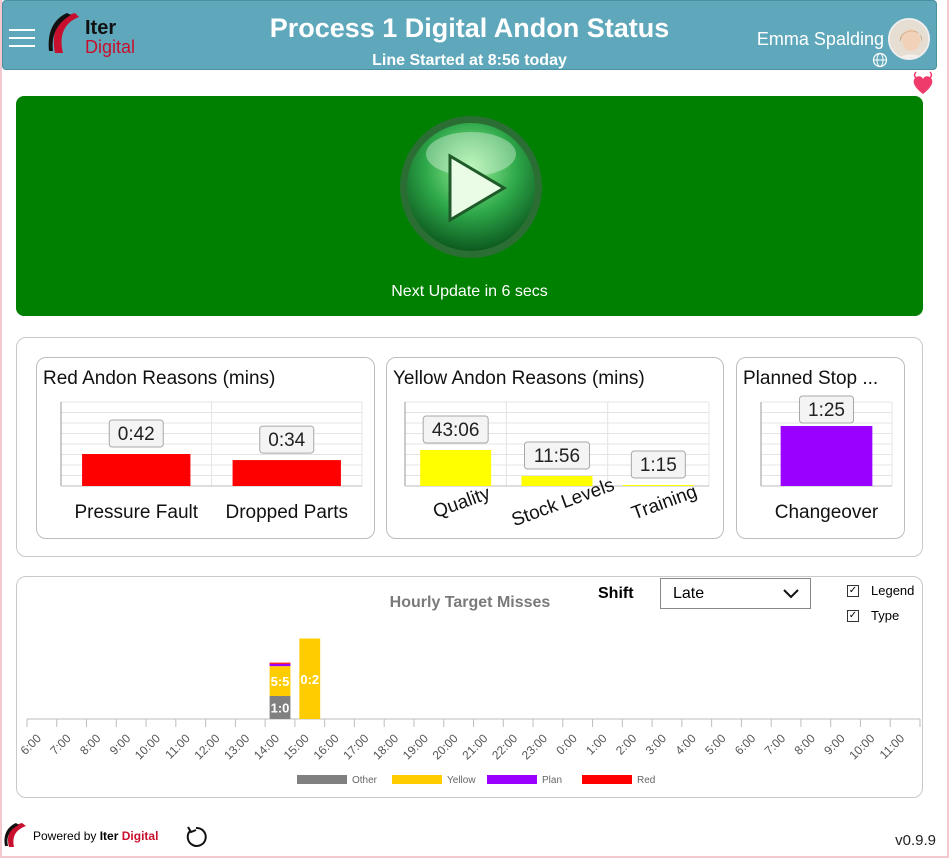  Describe the element at coordinates (626, 744) in the screenshot. I see `x-tick-label: 2:00` at that location.